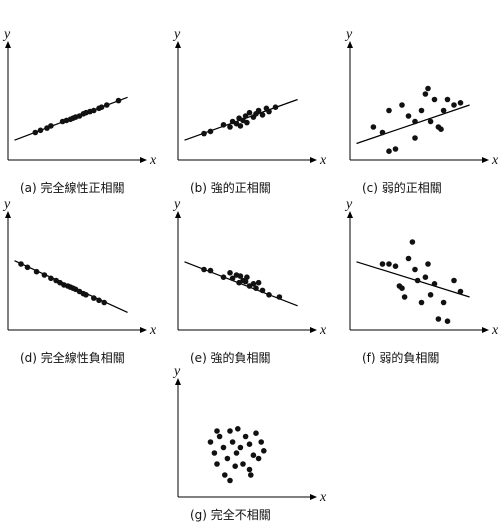  Describe the element at coordinates (230, 357) in the screenshot. I see `caption: (e) 強的負相關` at that location.